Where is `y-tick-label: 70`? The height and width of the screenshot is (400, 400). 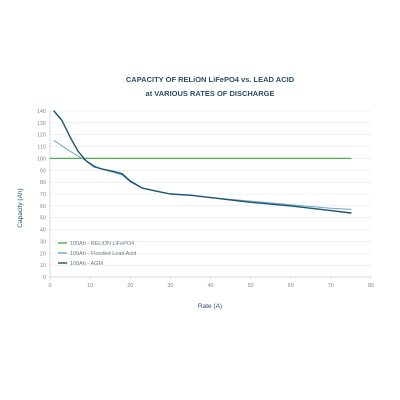 y-tick-label: 70 is located at coordinates (43, 195).